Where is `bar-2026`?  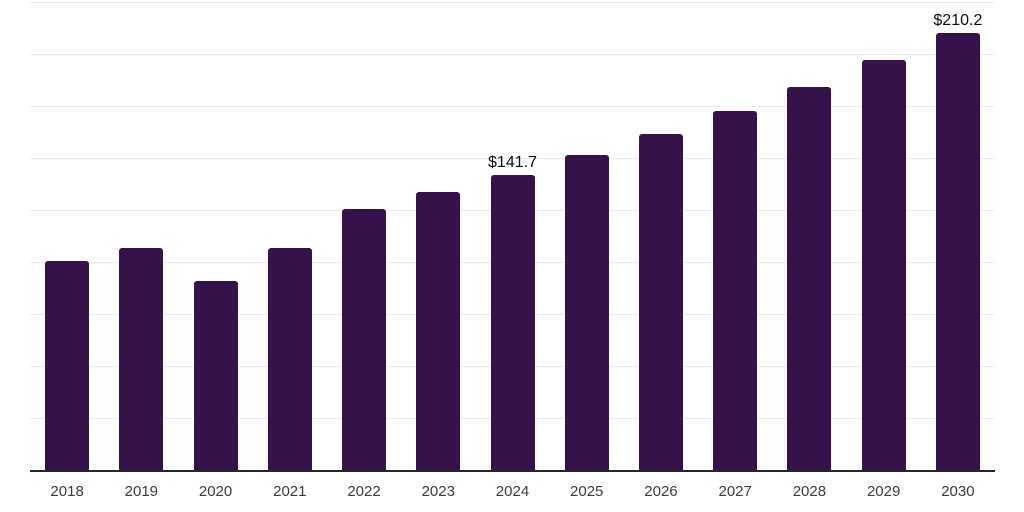 bar-2026 is located at coordinates (660, 301).